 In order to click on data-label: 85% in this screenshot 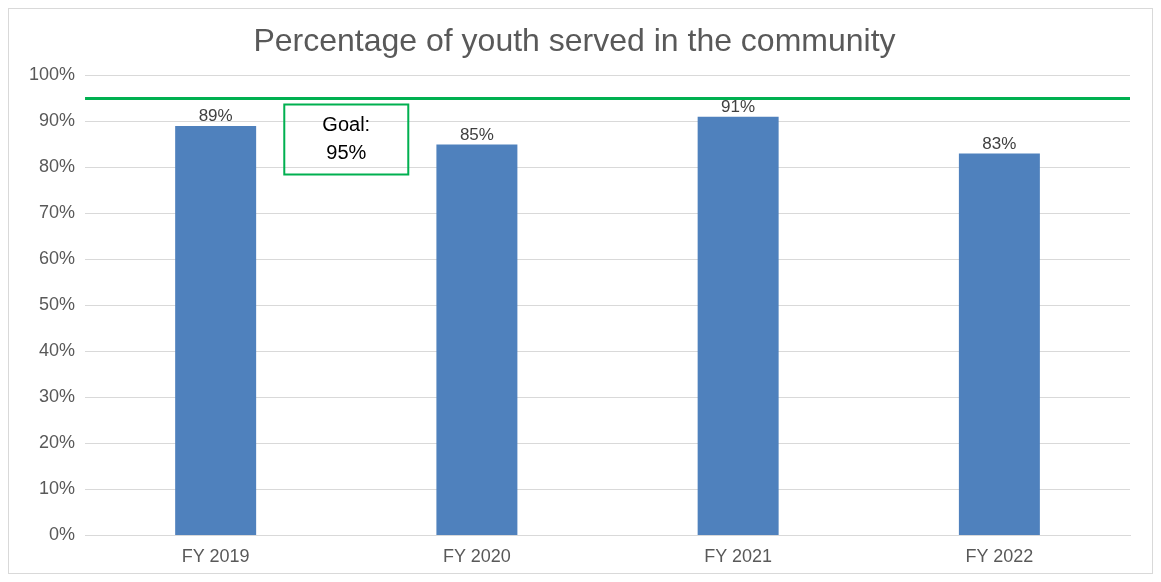, I will do `click(476, 134)`.